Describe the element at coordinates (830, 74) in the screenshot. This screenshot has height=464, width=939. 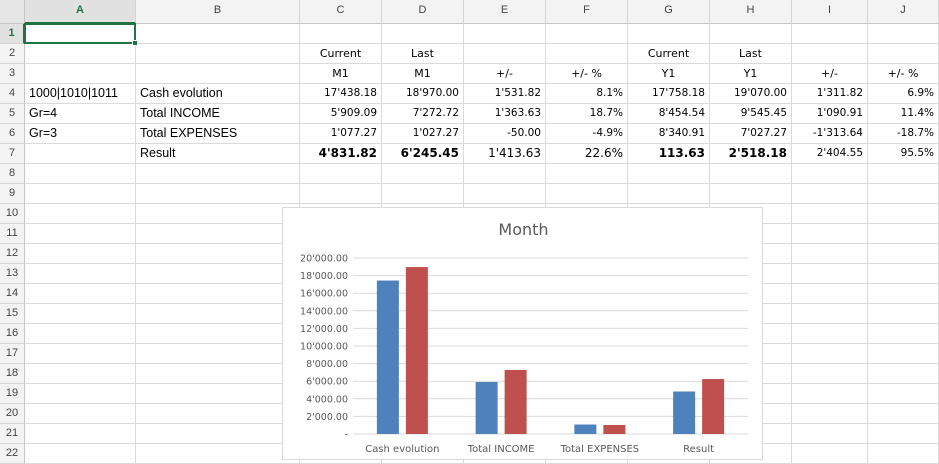
I see `cell-i3: +/-` at that location.